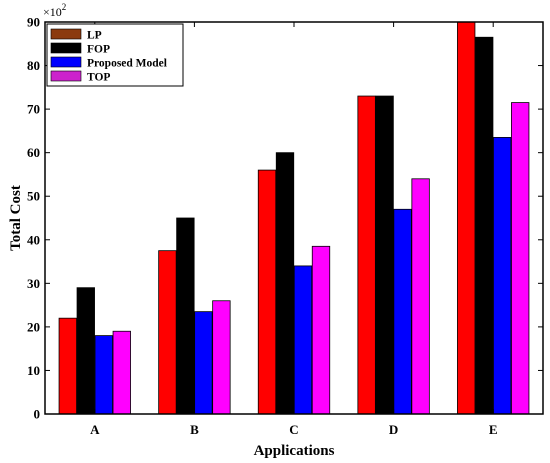 The image size is (550, 463). Describe the element at coordinates (94, 36) in the screenshot. I see `legend-label-lp: LP` at that location.